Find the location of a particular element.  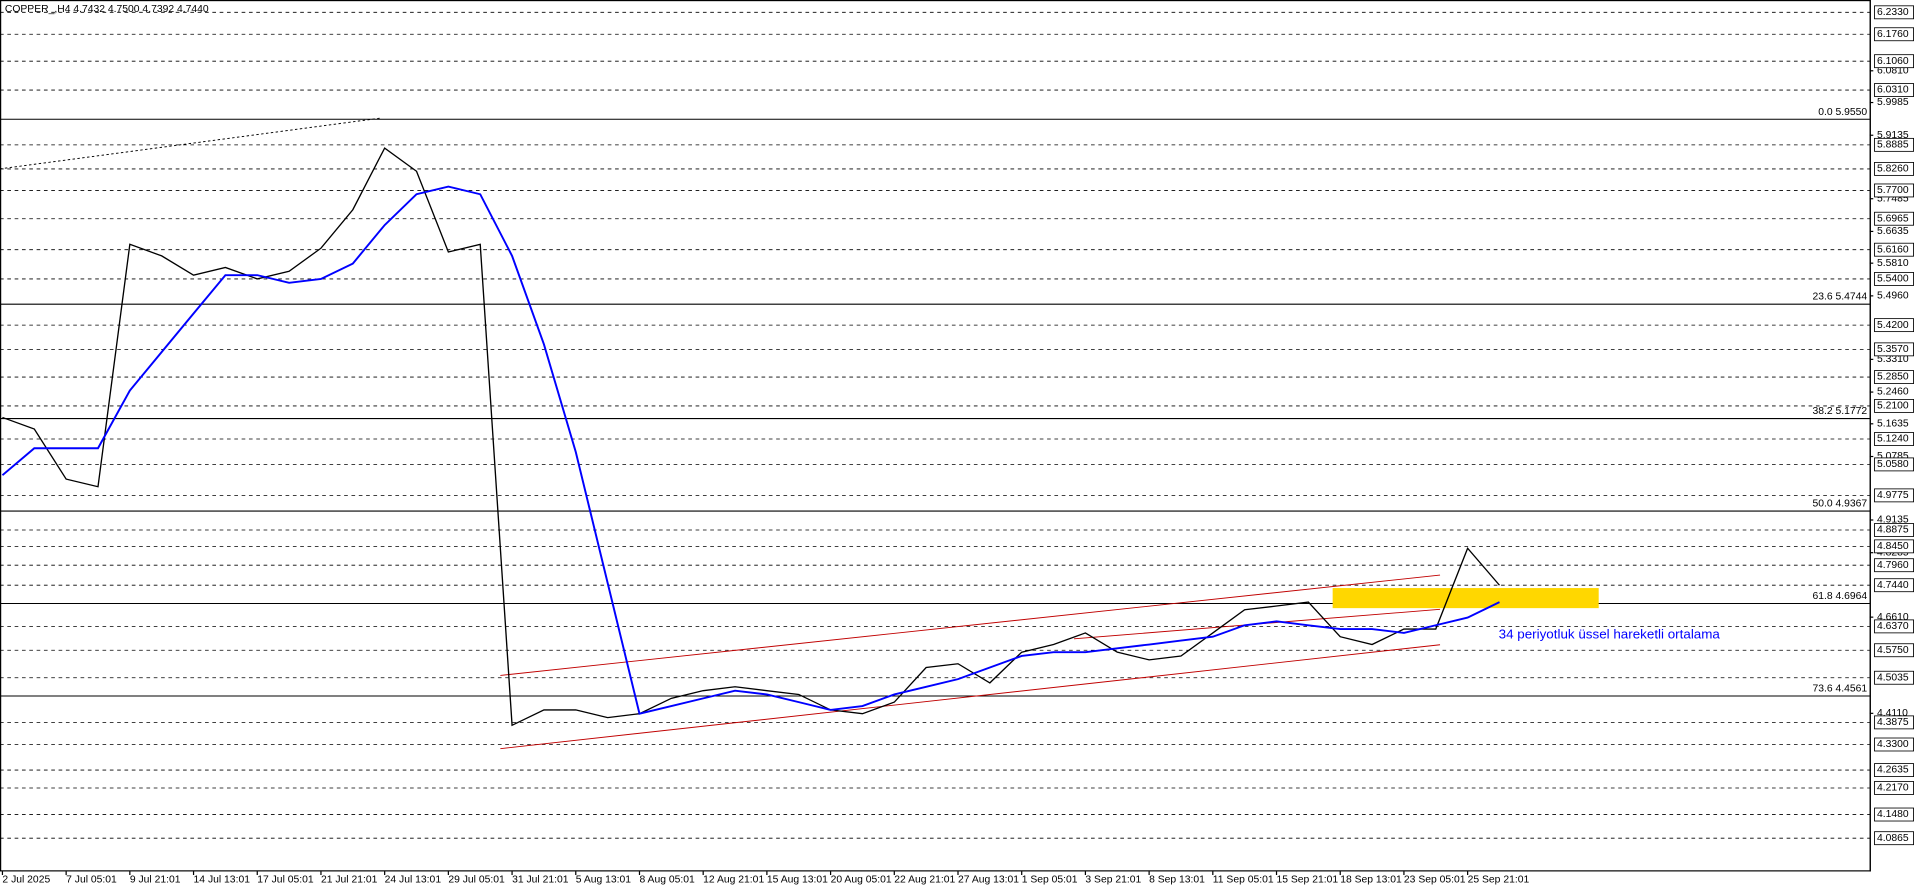

y-tick-label: 5.7485 is located at coordinates (1893, 199).